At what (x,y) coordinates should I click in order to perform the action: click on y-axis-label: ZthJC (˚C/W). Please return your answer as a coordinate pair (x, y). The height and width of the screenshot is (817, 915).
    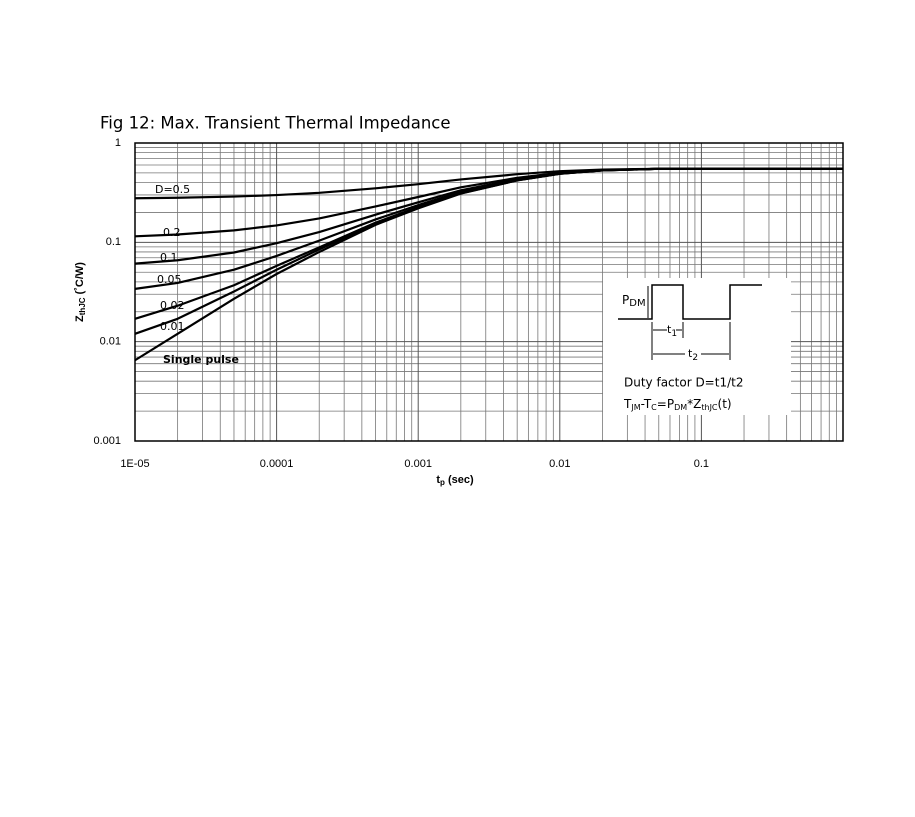
    Looking at the image, I should click on (80, 292).